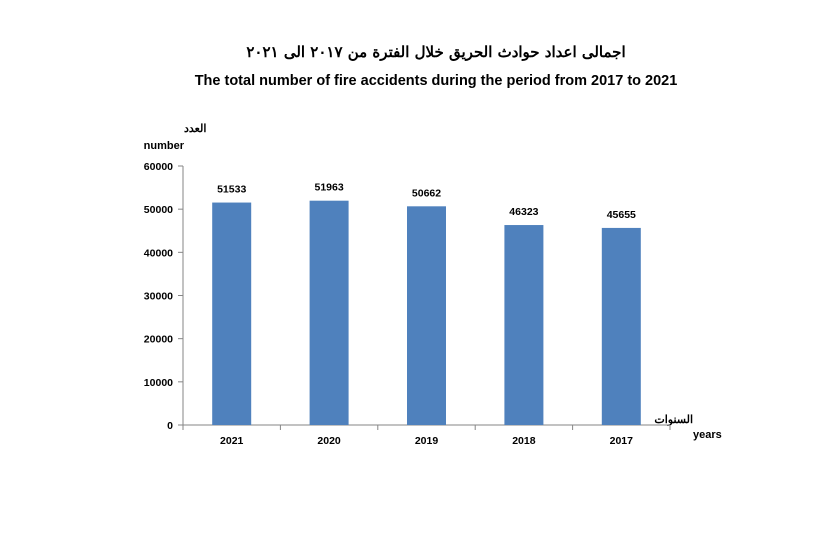 The width and height of the screenshot is (837, 545). Describe the element at coordinates (673, 420) in the screenshot. I see `x-axis-label-arabic: السنوات` at that location.